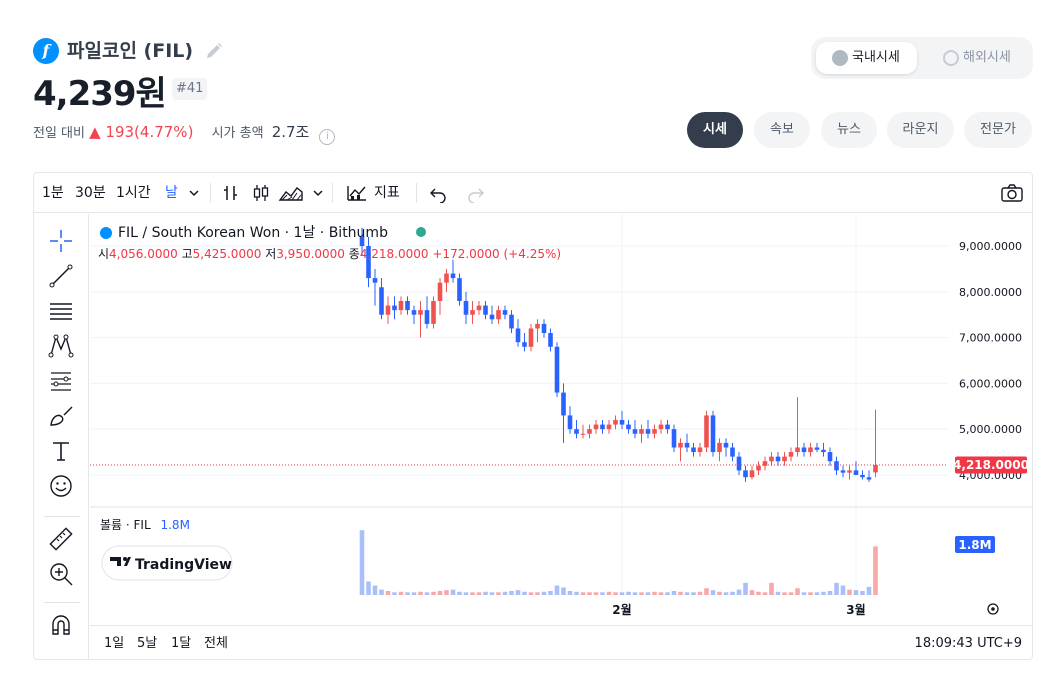 Image resolution: width=1053 pixels, height=684 pixels. What do you see at coordinates (167, 563) in the screenshot?
I see `tradingview-badge: TradingView` at bounding box center [167, 563].